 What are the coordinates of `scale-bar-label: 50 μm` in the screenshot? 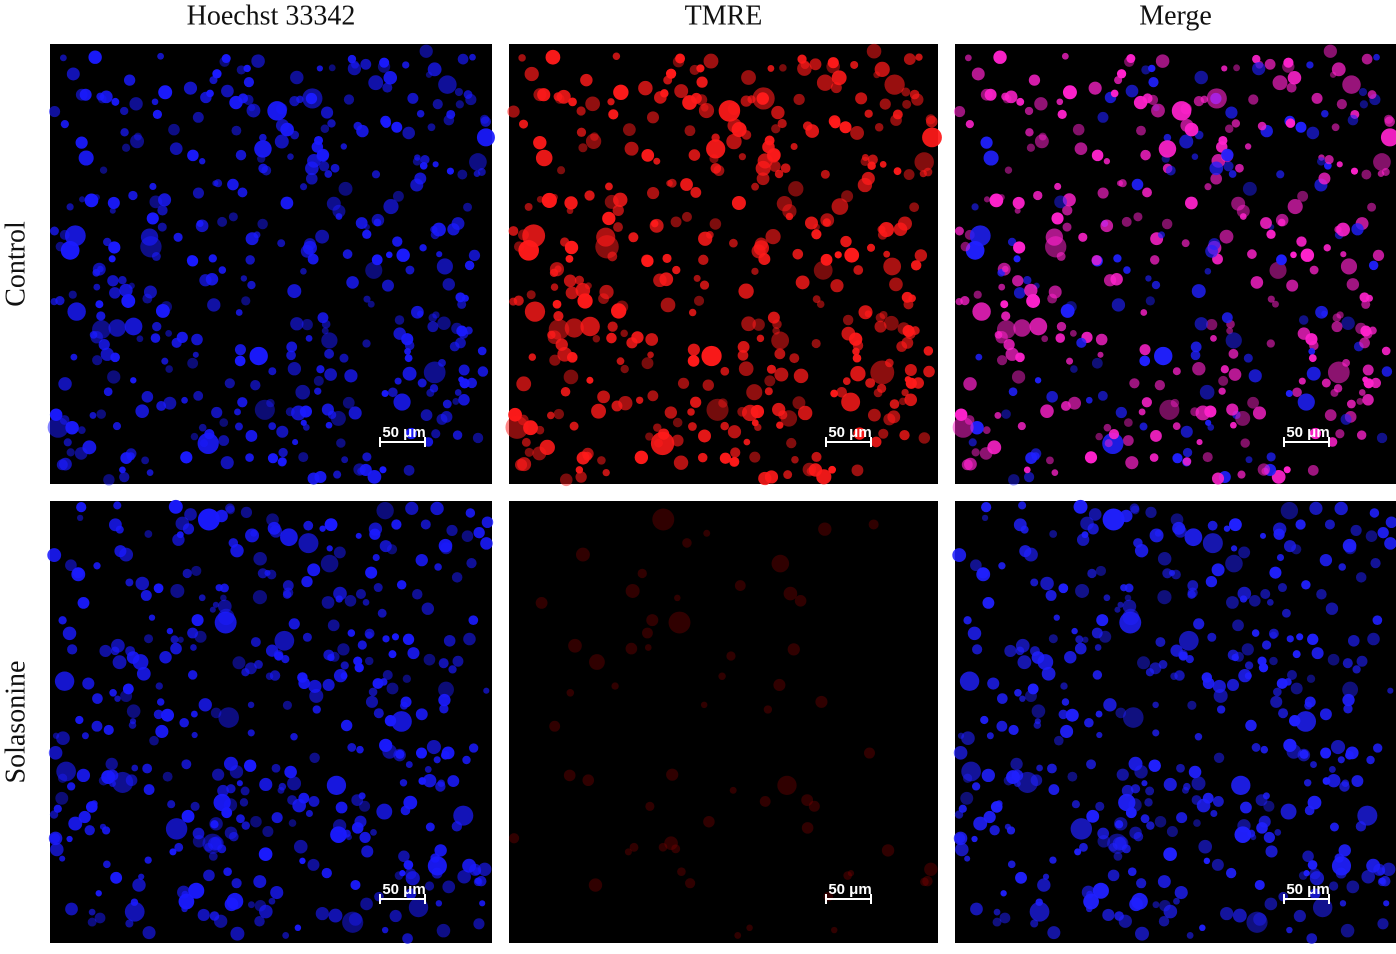 It's located at (849, 432).